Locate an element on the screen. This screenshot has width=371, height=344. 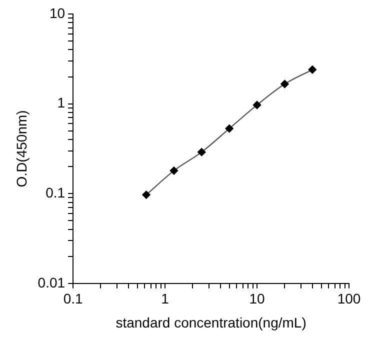
y-tick-label: 1 is located at coordinates (61, 102).